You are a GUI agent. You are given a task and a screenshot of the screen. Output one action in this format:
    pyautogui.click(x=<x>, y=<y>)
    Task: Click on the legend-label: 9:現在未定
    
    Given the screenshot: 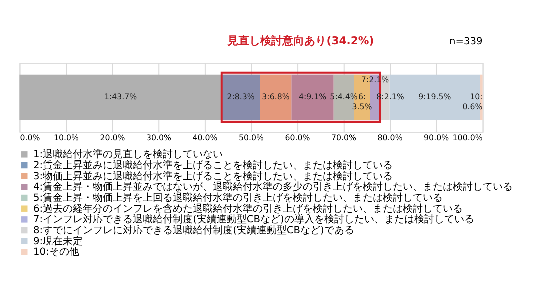 What is the action you would take?
    pyautogui.click(x=59, y=241)
    